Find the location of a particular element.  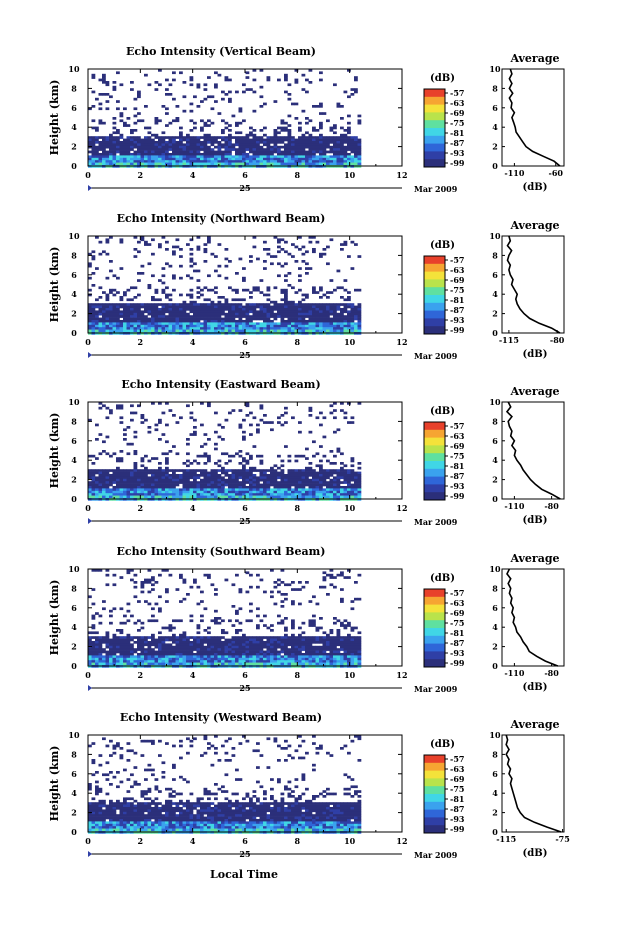

colorbar-tick-label: -57 is located at coordinates (457, 93).